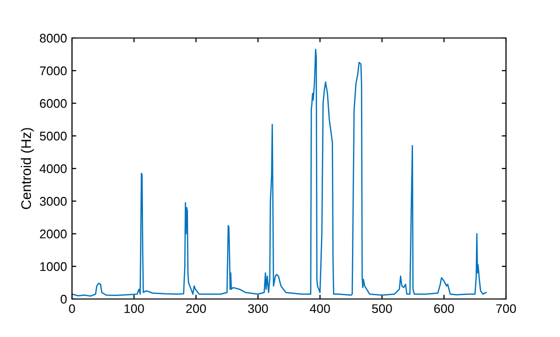  What do you see at coordinates (134, 309) in the screenshot?
I see `x-tick-label: 100` at bounding box center [134, 309].